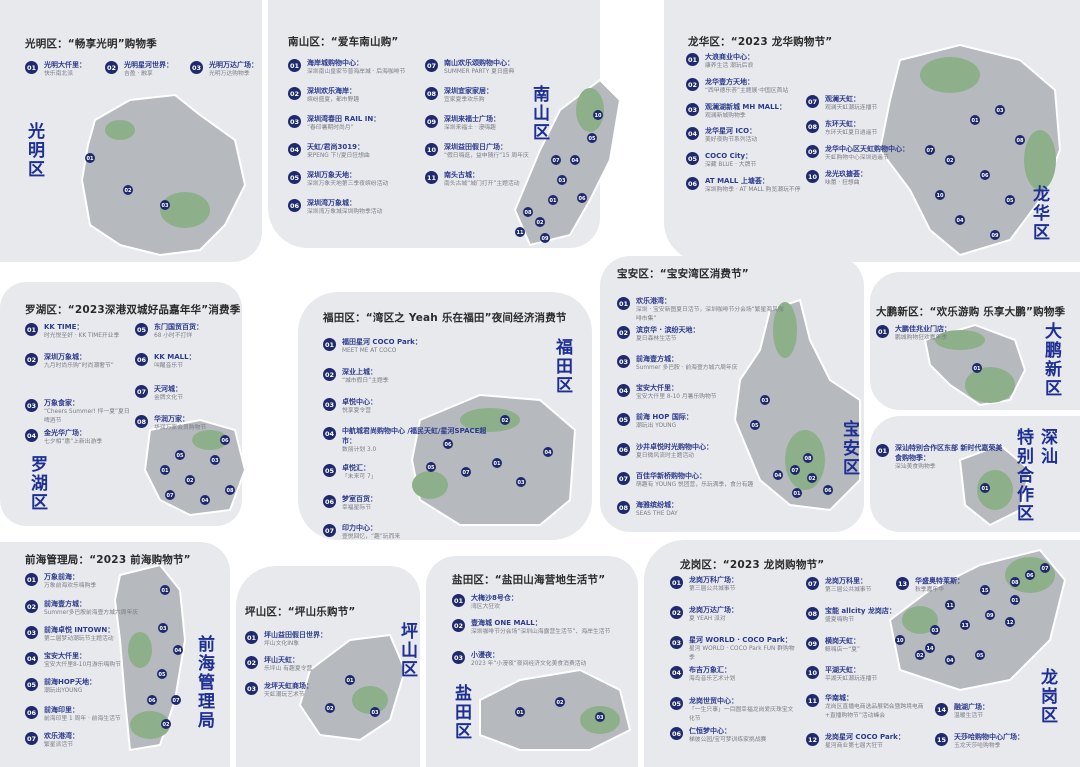 The width and height of the screenshot is (1080, 767). What do you see at coordinates (459, 95) in the screenshot?
I see `list-item: 08 深圳宜家家居： 宜家夏季欢乐购` at bounding box center [459, 95].